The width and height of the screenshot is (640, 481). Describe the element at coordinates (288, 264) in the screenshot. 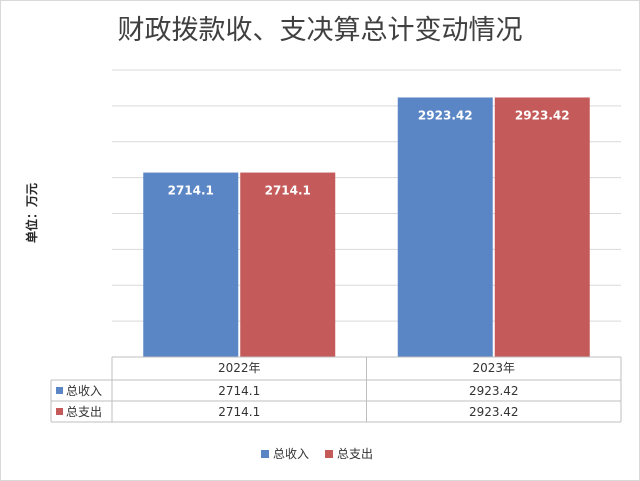

I see `bar-总支出-2022年` at that location.